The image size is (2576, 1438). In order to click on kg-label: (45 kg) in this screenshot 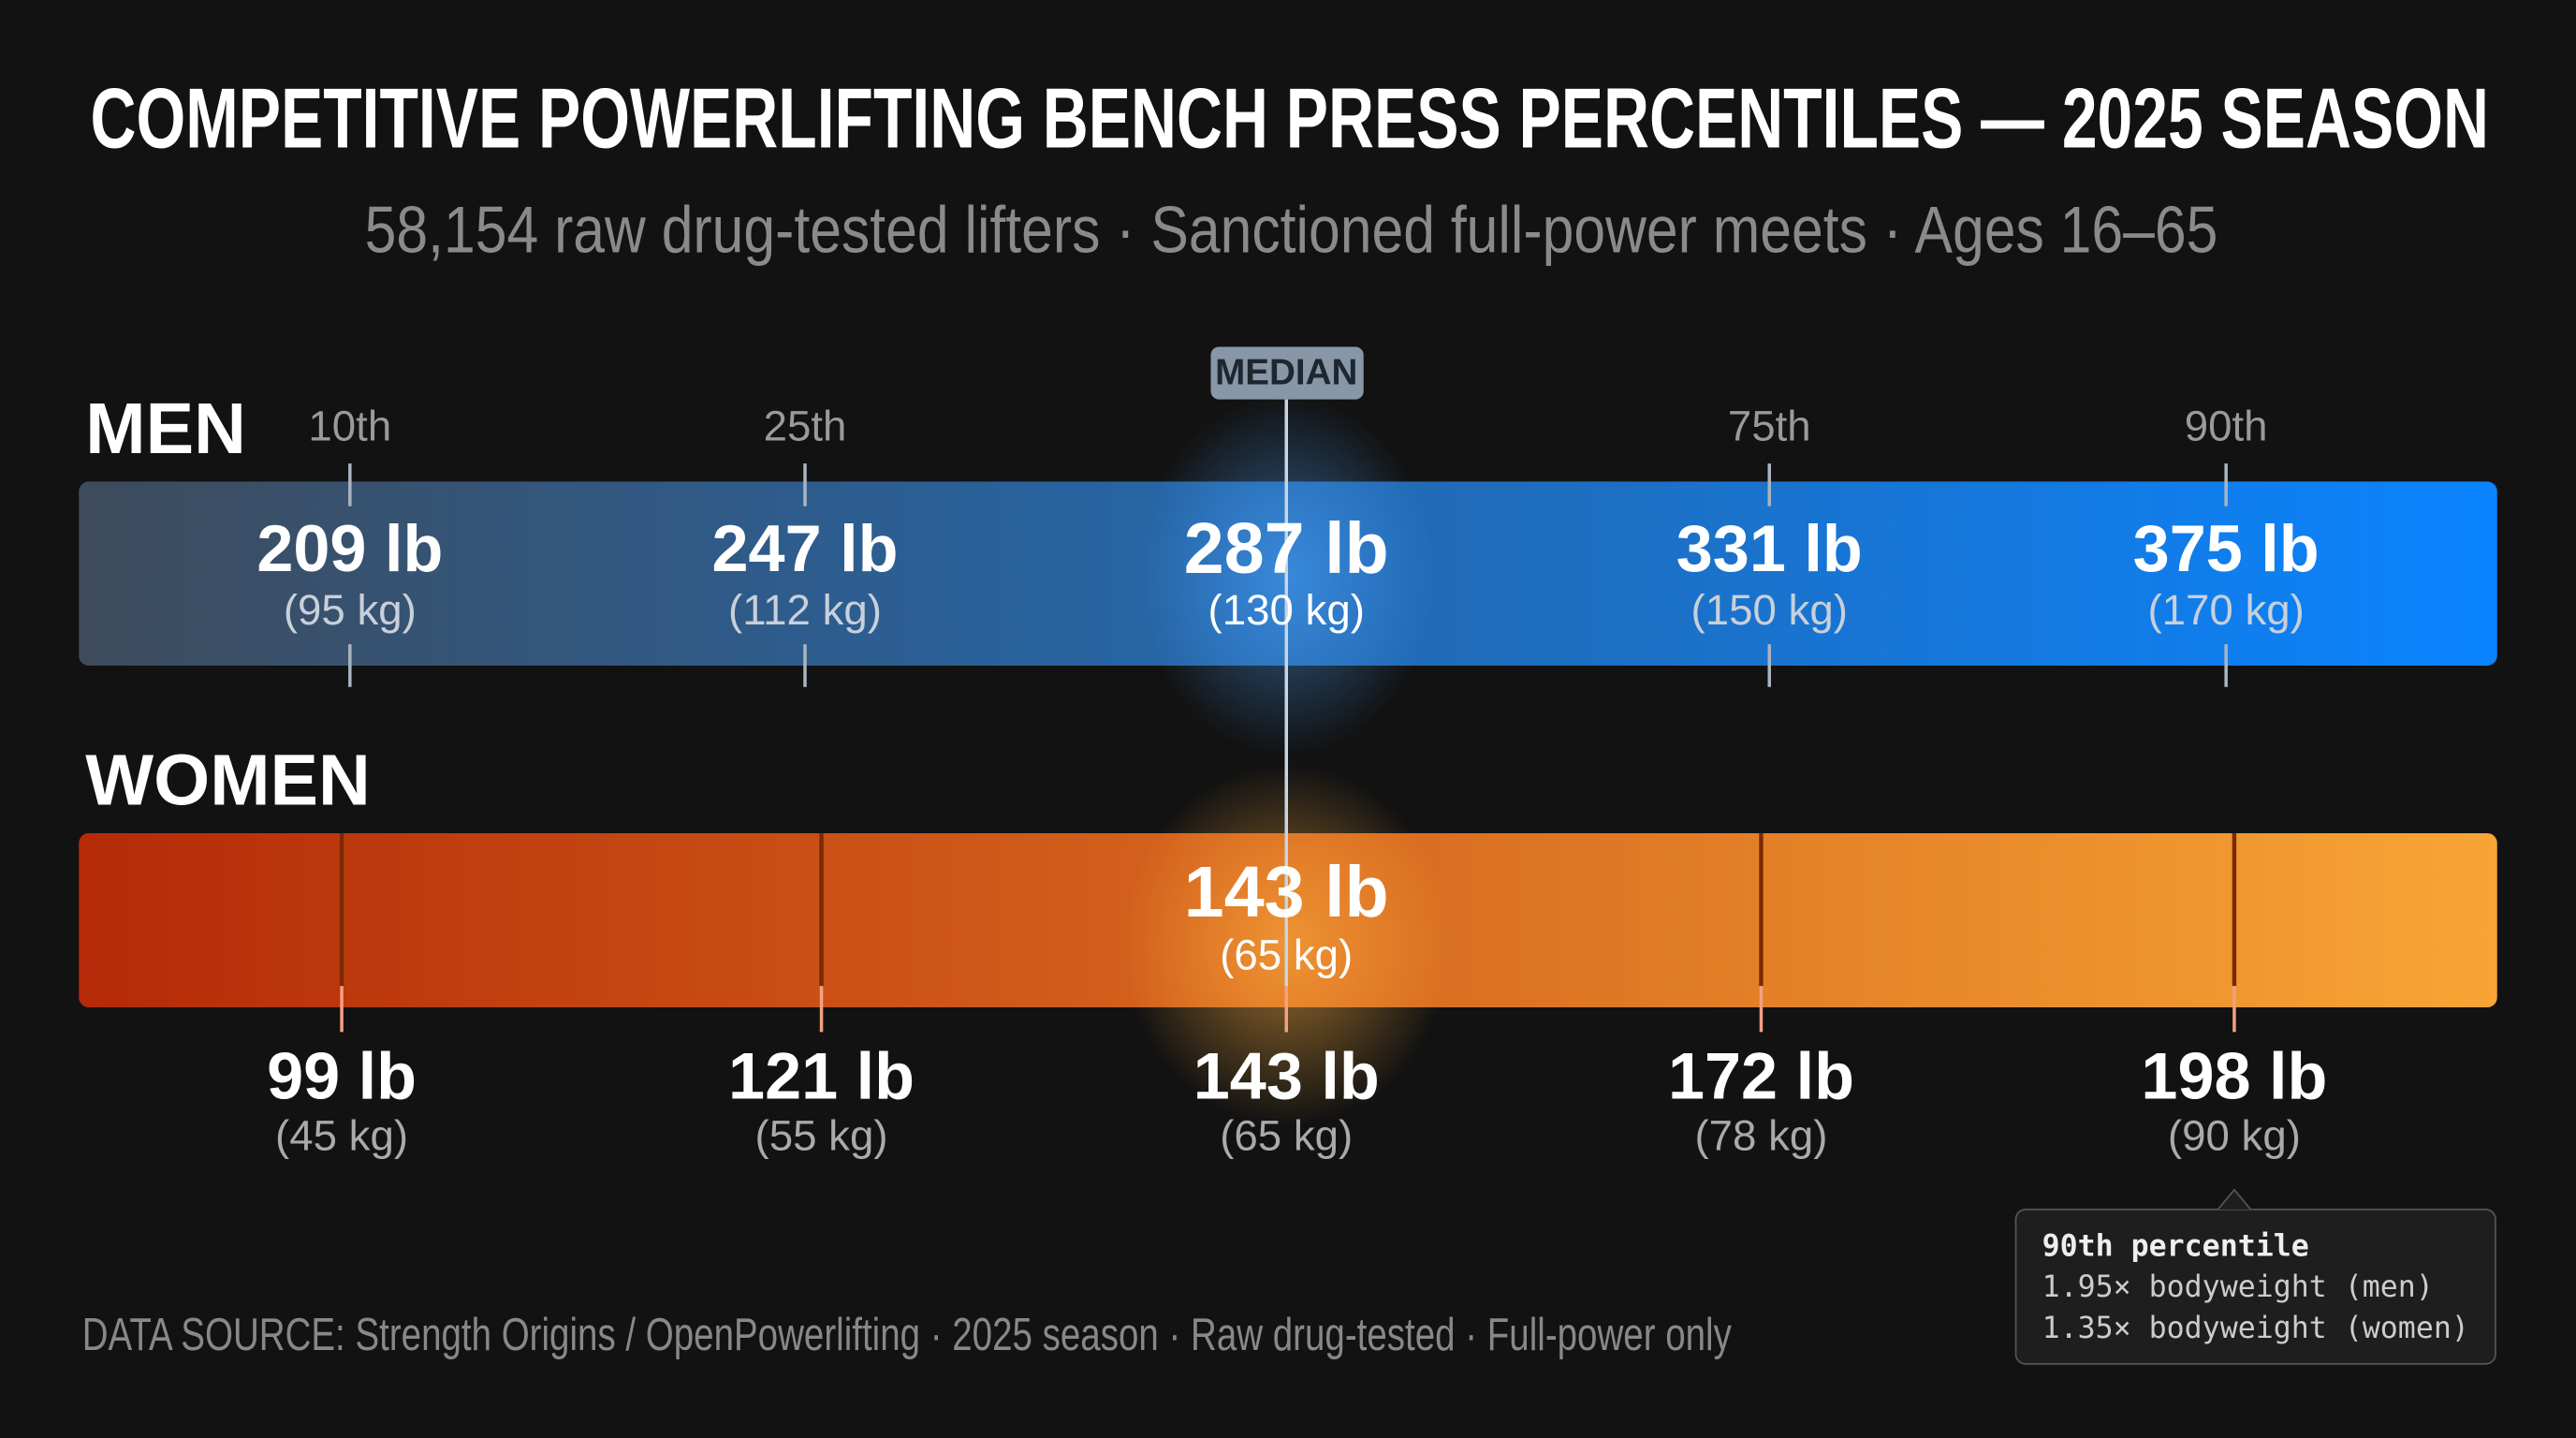, I will do `click(341, 1135)`.